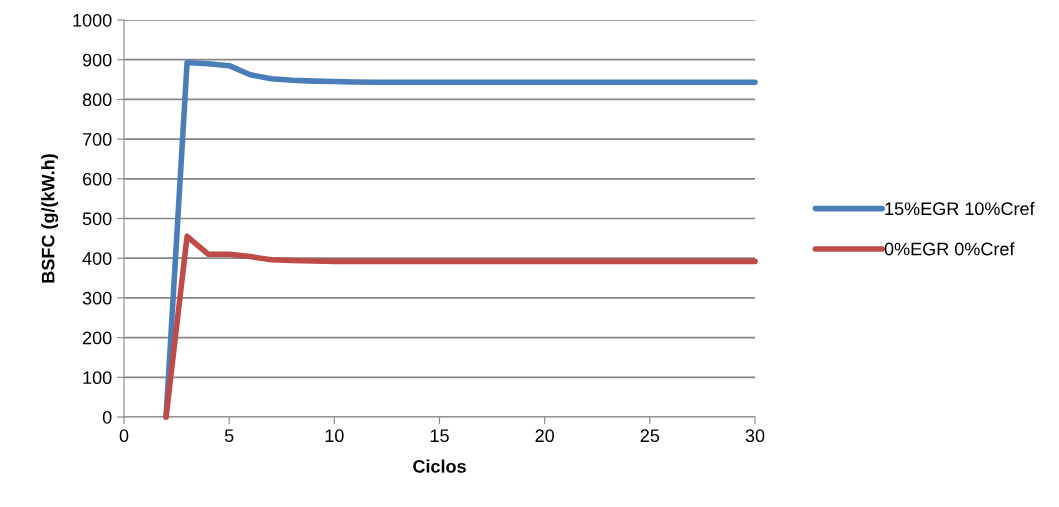  I want to click on legend-label: 0%EGR 0%Cref, so click(949, 249).